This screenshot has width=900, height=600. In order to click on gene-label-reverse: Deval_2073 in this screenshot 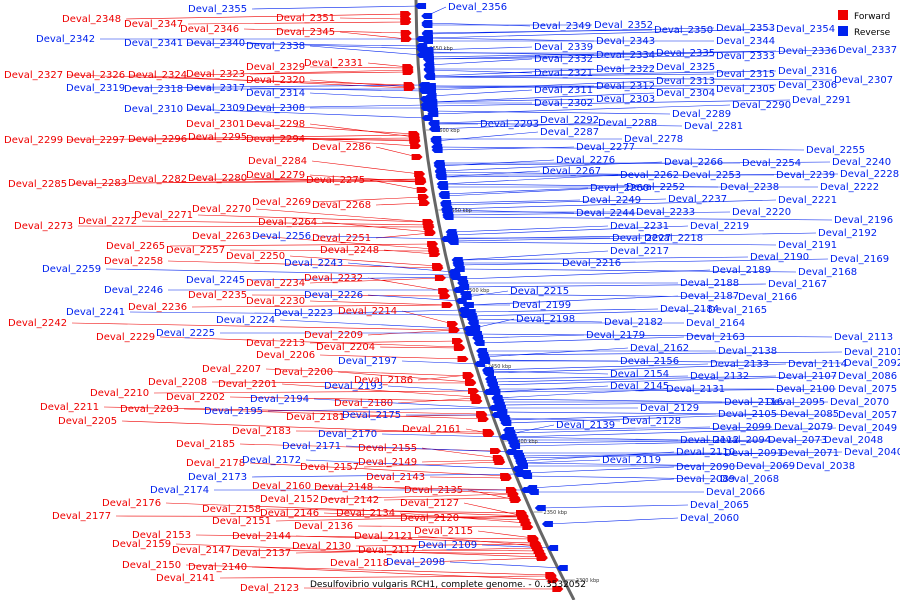, I will do `click(797, 440)`.